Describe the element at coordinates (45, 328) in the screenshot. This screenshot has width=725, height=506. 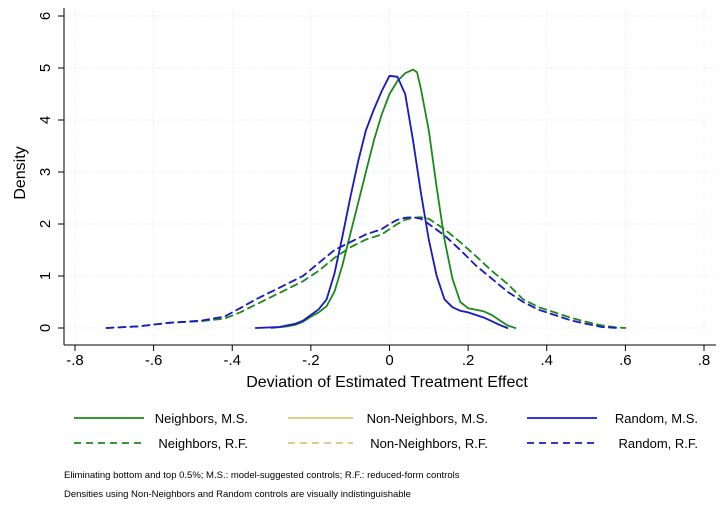
I see `y-tick-label: 0` at that location.